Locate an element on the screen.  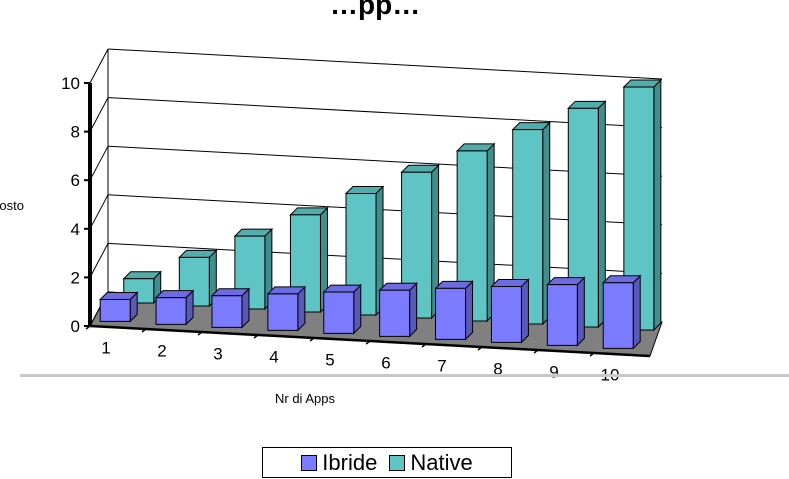
x-tick-label: 9 is located at coordinates (553, 372).